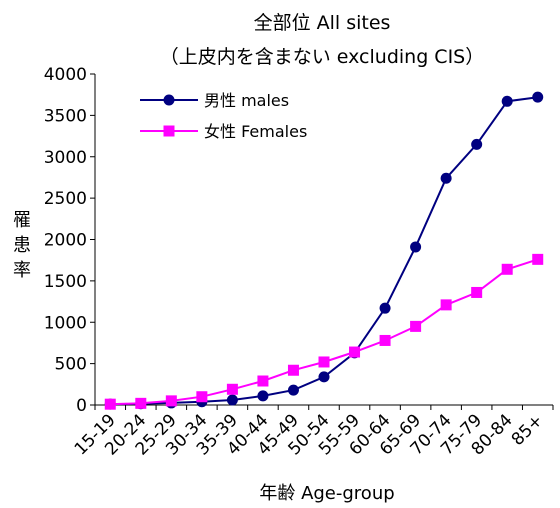 The height and width of the screenshot is (508, 560). What do you see at coordinates (246, 100) in the screenshot?
I see `legend-label-males: 男性 males` at bounding box center [246, 100].